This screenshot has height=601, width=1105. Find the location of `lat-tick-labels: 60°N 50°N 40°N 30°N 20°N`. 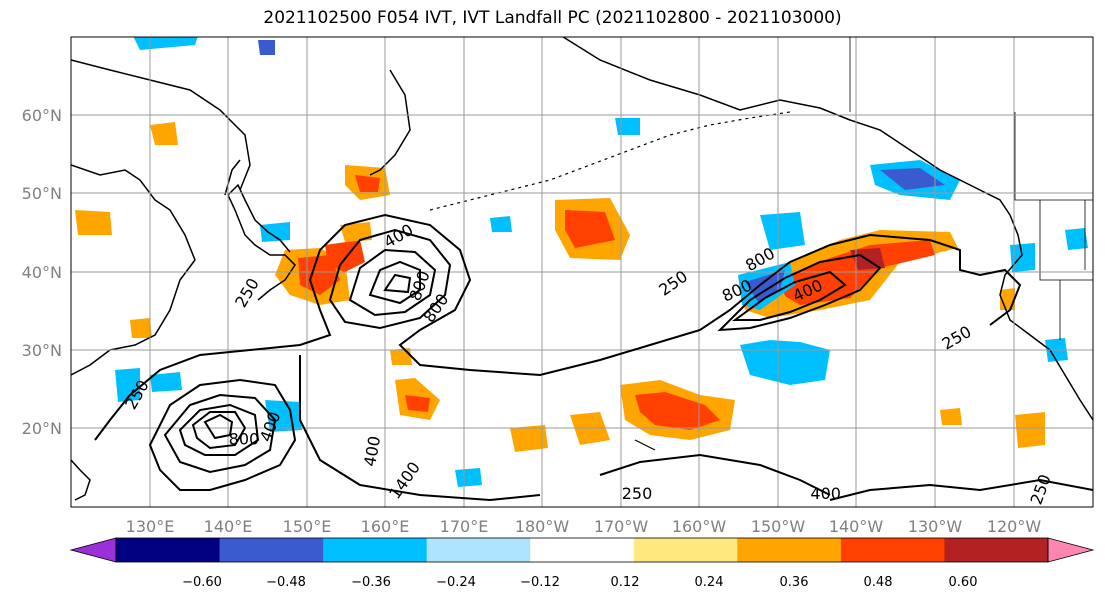

lat-tick-labels: 60°N 50°N 40°N 30°N 20°N is located at coordinates (42, 272).